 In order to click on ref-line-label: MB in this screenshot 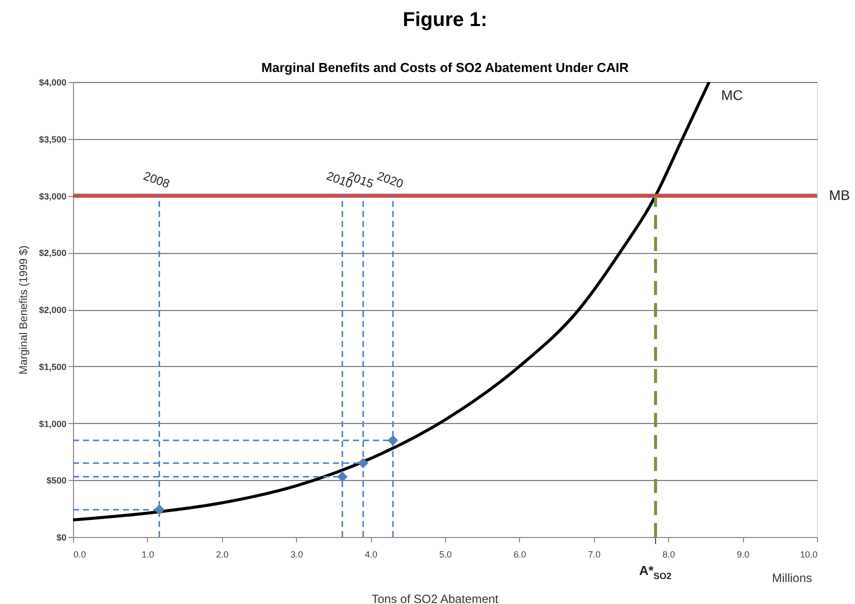, I will do `click(839, 194)`.